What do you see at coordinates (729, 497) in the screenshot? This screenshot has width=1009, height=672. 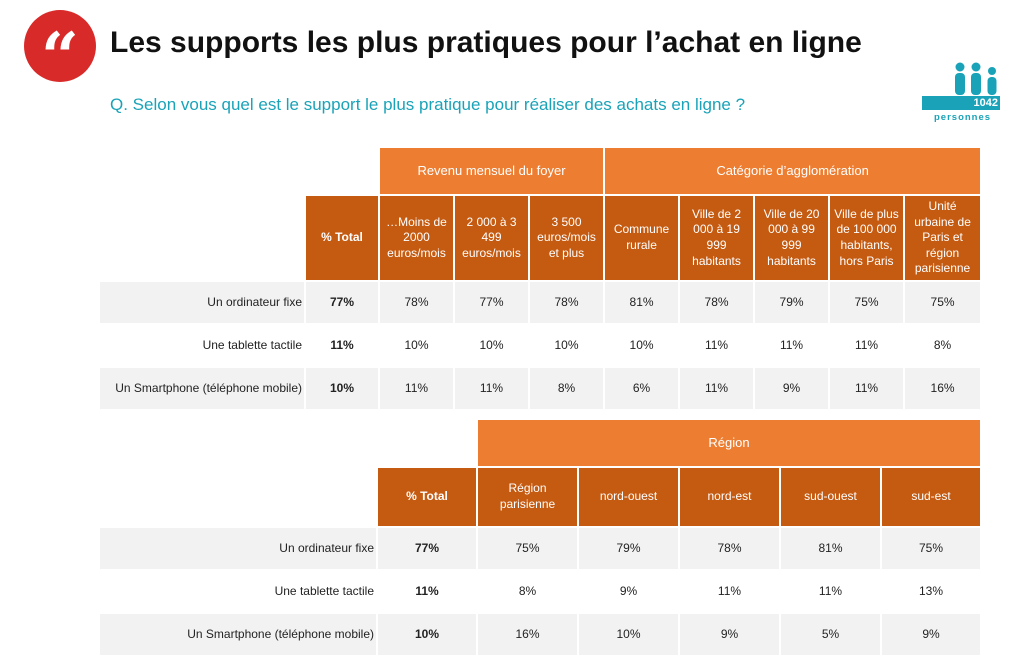 I see `column-header: nord-est` at bounding box center [729, 497].